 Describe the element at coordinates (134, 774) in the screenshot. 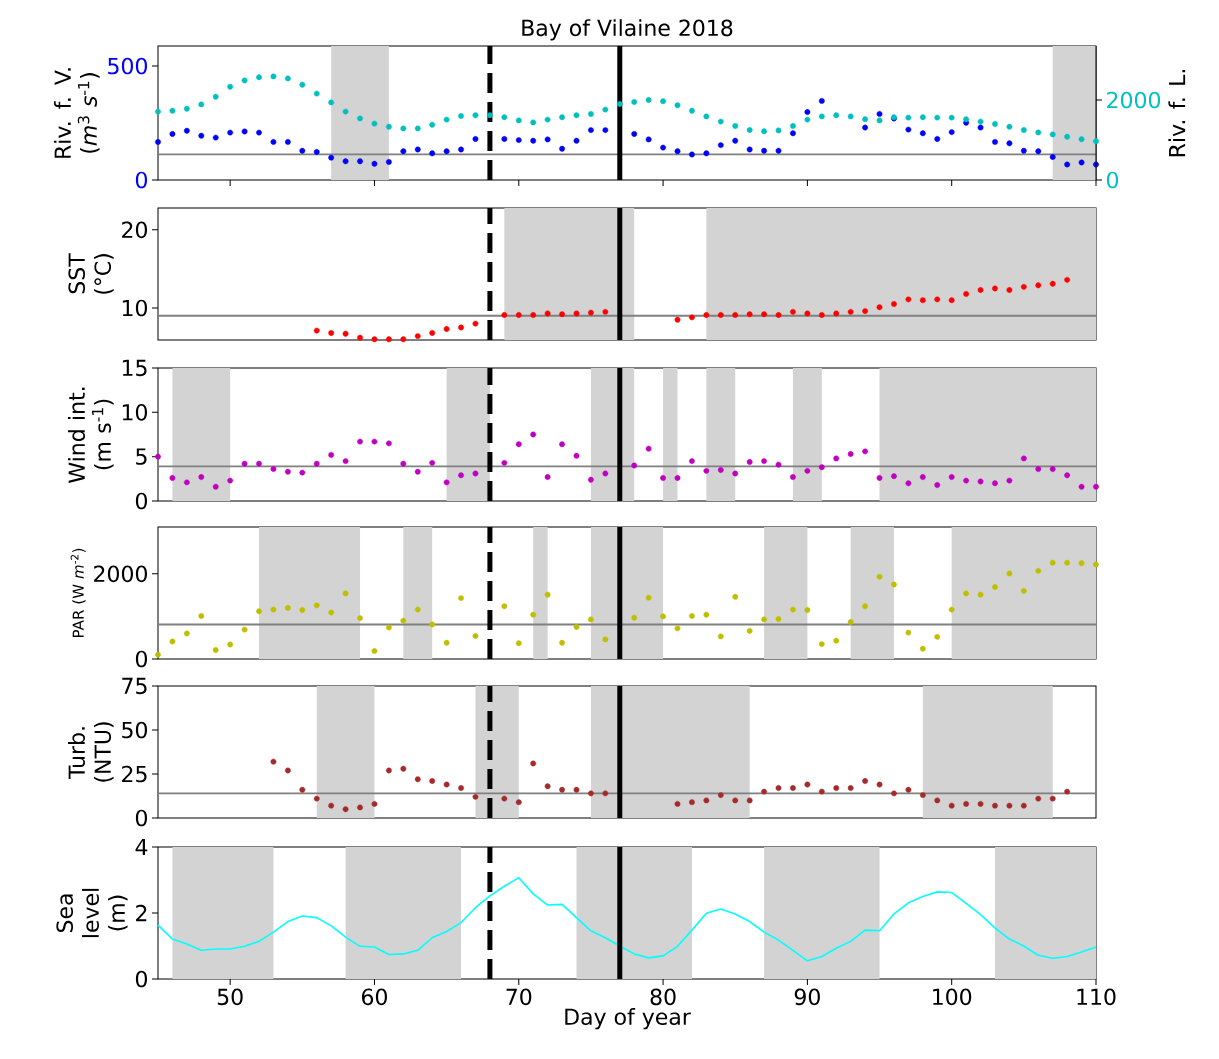

I see `y-tick-label: 25` at that location.